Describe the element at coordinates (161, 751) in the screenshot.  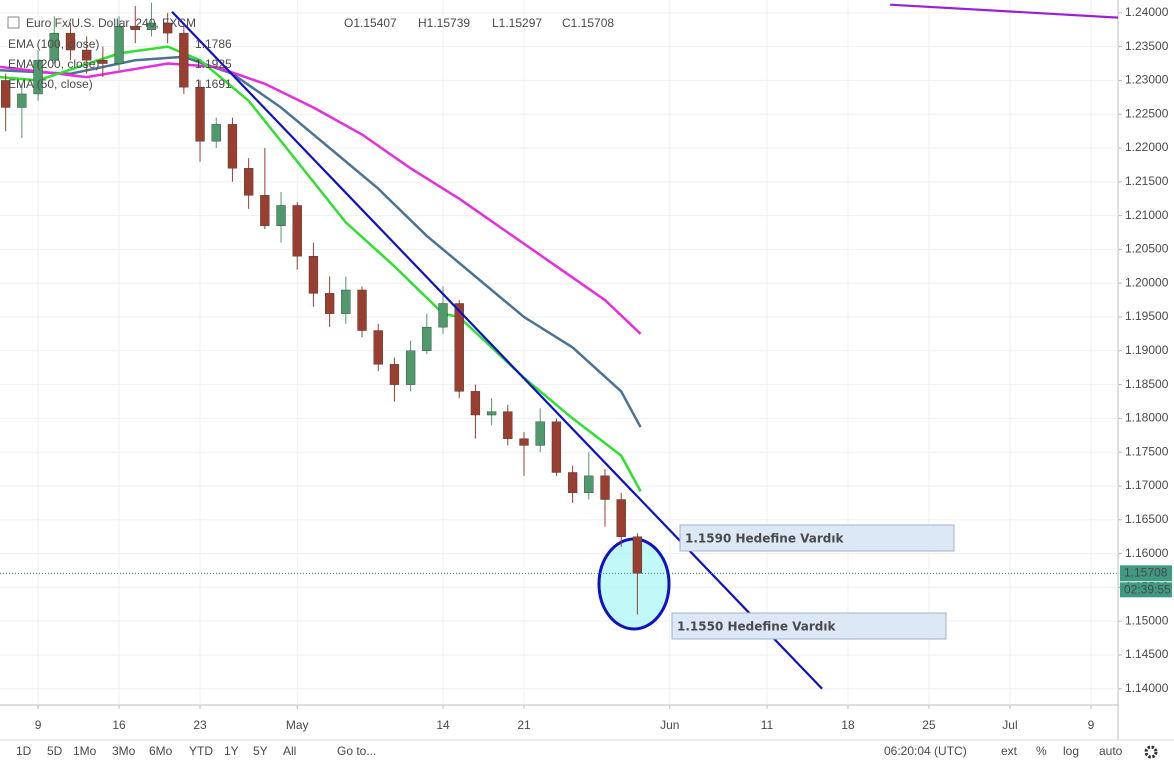
I see `range-button: 6Mo` at that location.